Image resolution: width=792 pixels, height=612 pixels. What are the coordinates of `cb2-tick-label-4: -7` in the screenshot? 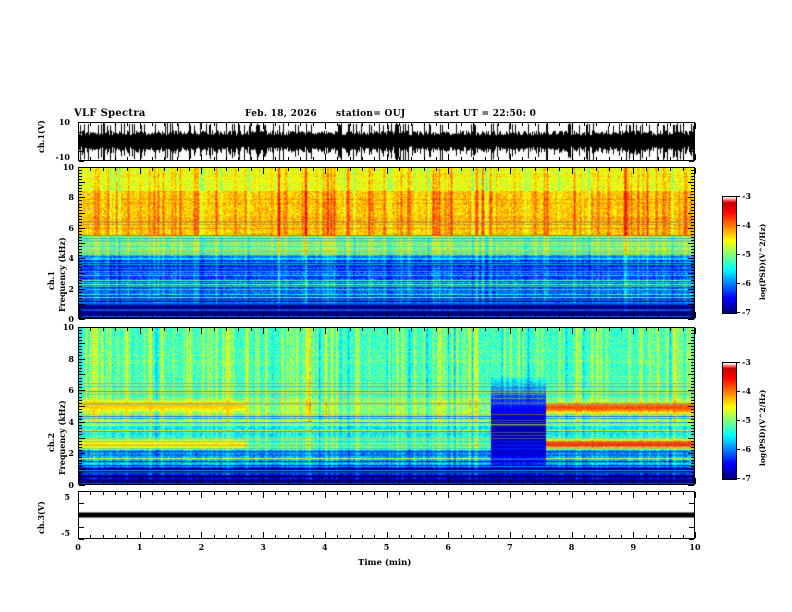 It's located at (746, 478).